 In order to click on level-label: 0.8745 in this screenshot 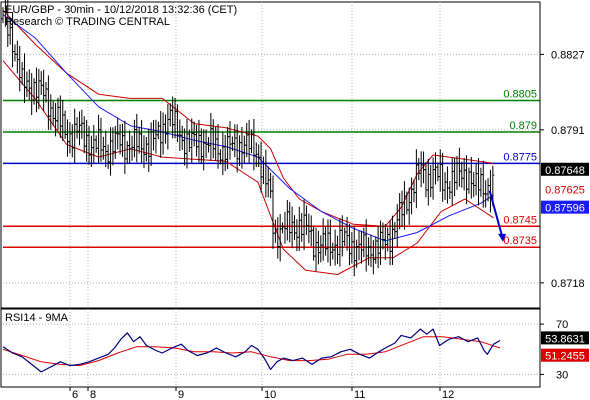, I will do `click(520, 220)`.